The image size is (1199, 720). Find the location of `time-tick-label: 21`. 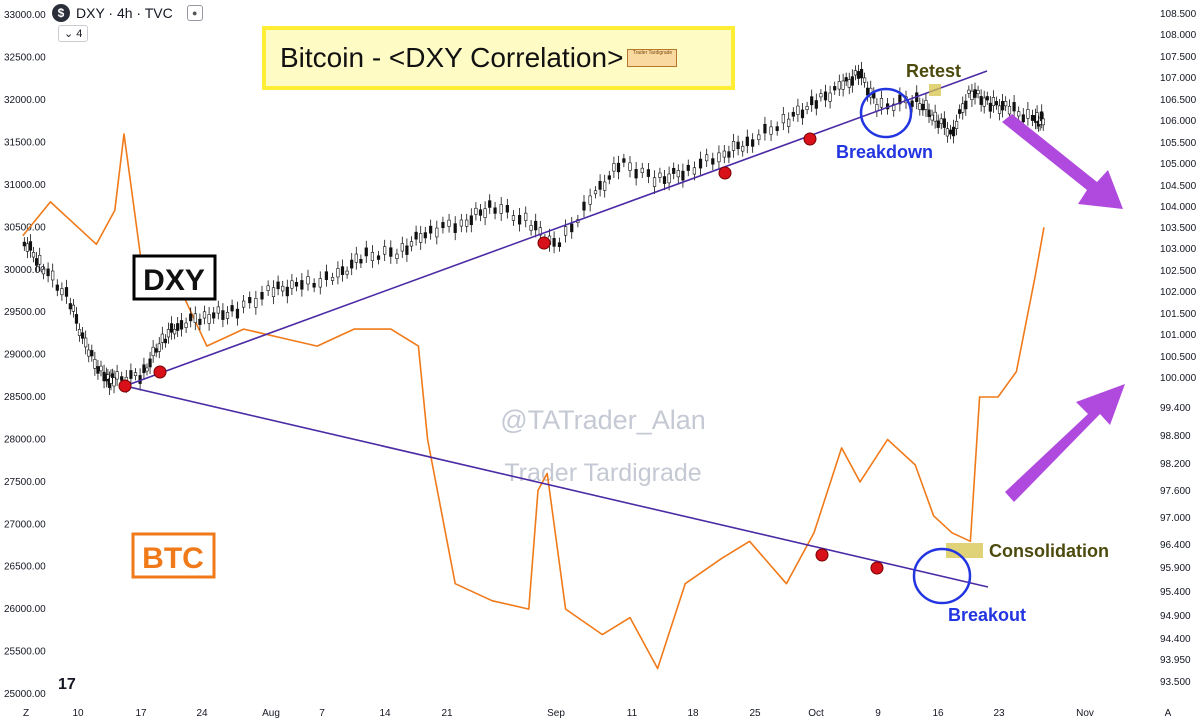

time-tick-label: 21 is located at coordinates (447, 713).